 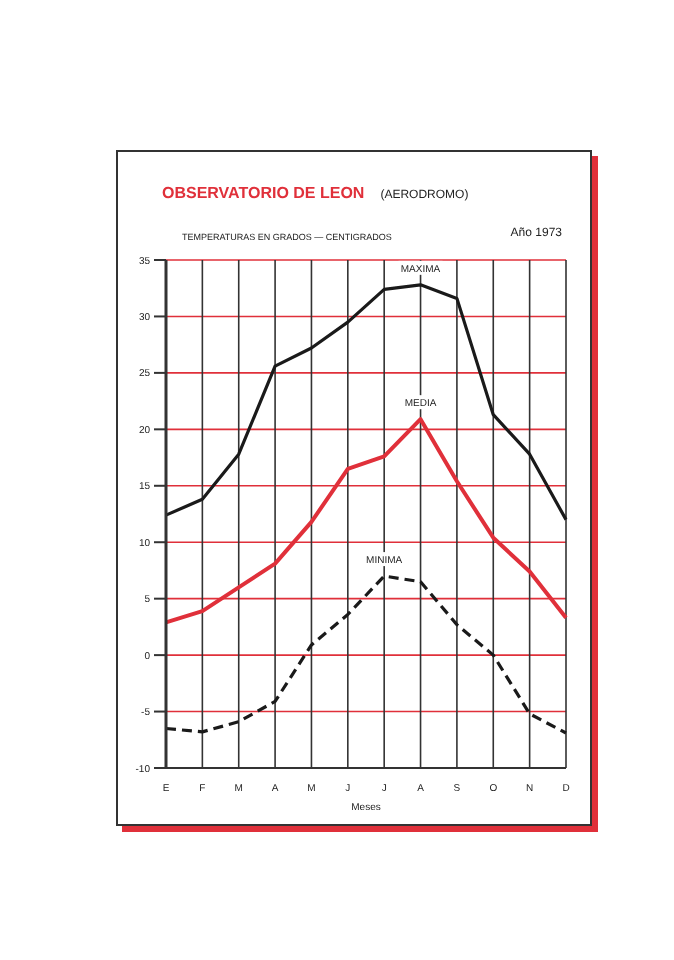 I want to click on chart-title: OBSERVATORIO DE LEON, so click(x=263, y=193).